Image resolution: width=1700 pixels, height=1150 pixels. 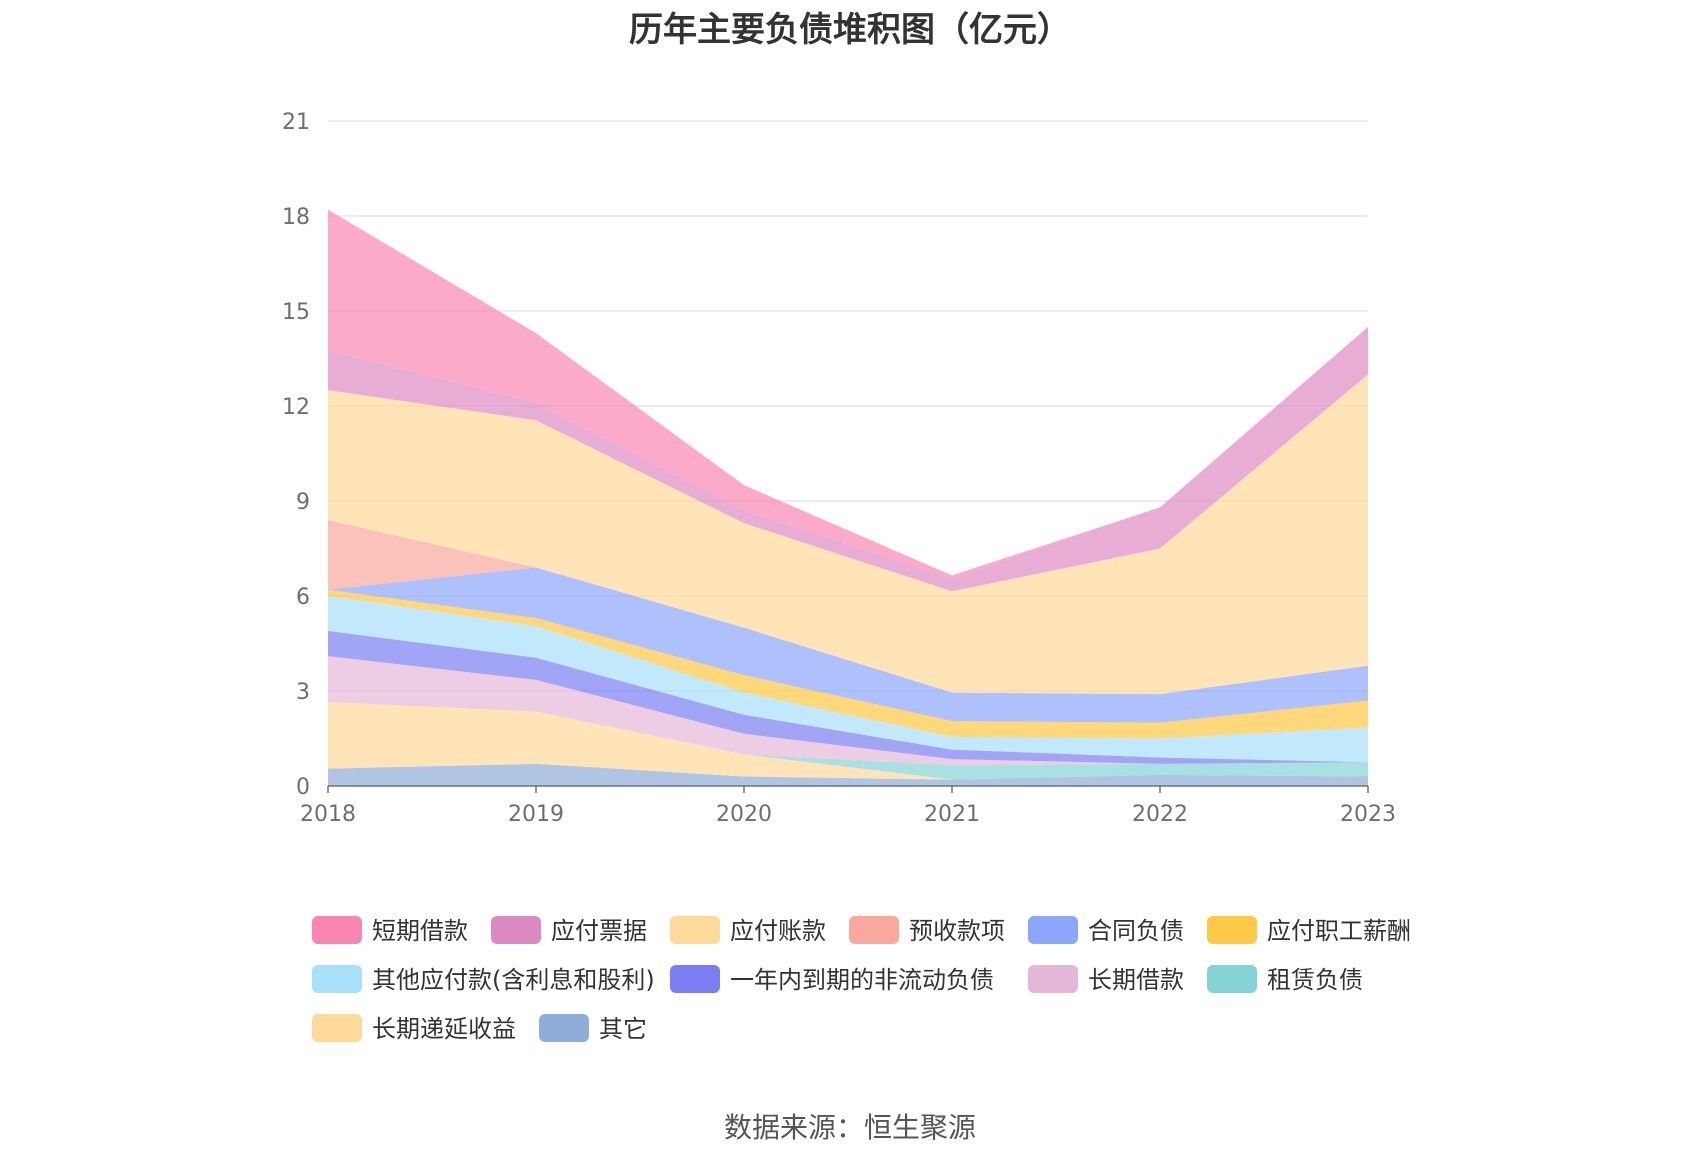 What do you see at coordinates (303, 502) in the screenshot?
I see `y-tick-label: 9` at bounding box center [303, 502].